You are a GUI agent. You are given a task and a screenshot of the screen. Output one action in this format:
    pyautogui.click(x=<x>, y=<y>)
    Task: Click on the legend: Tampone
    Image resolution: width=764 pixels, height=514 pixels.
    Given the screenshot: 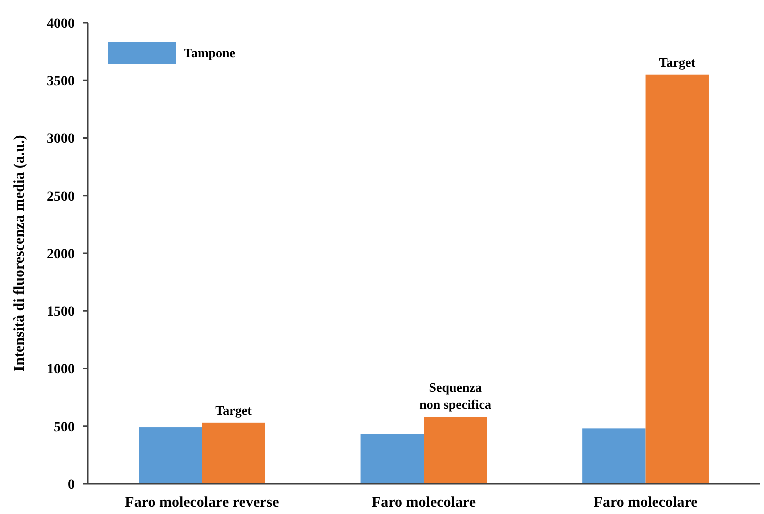 What is the action you would take?
    pyautogui.click(x=172, y=53)
    